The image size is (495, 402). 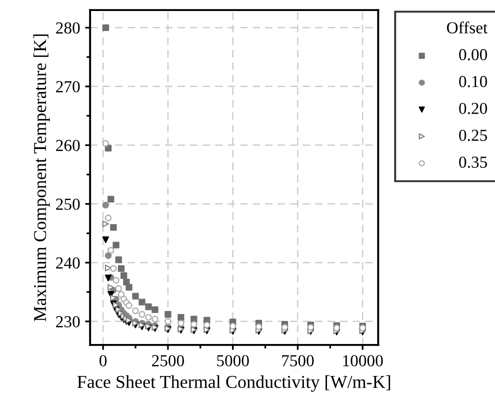 I want to click on legend-title: Offset, so click(x=467, y=28).